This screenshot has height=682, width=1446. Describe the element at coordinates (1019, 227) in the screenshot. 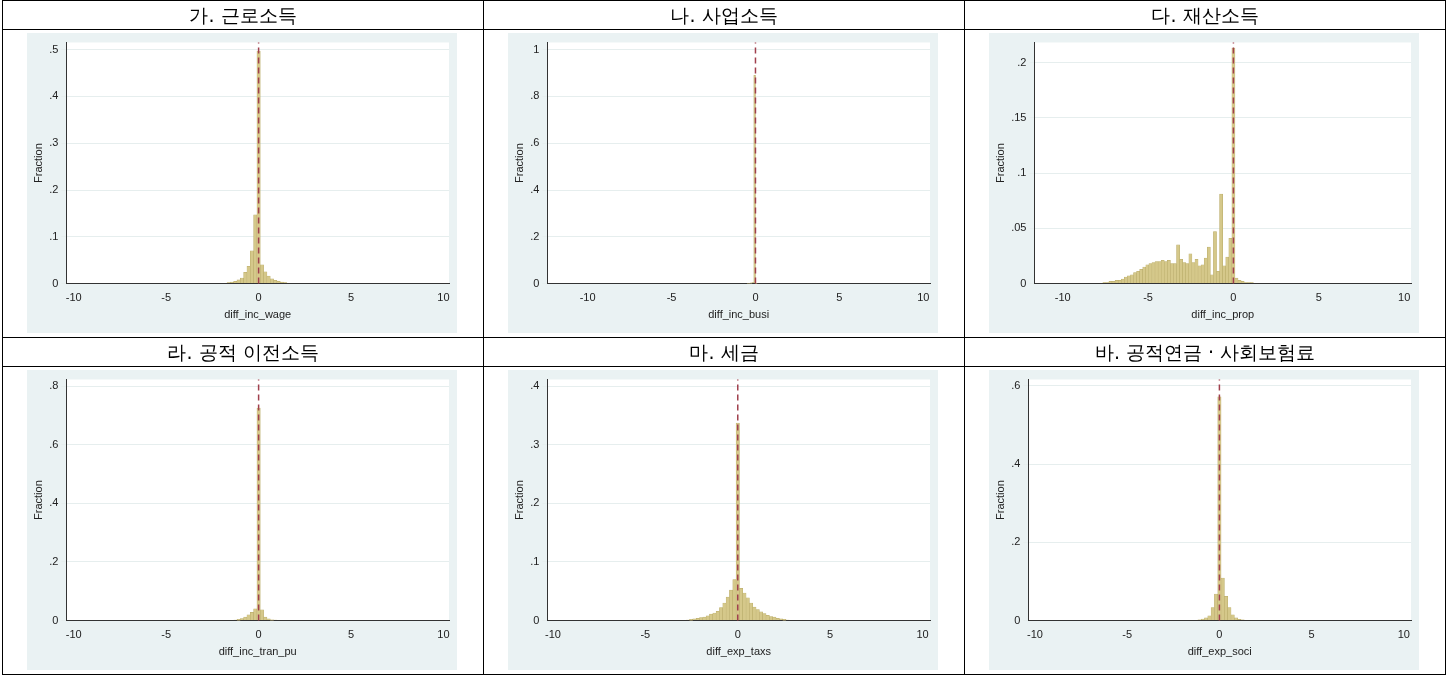

I see `y-tick-label: .05` at that location.